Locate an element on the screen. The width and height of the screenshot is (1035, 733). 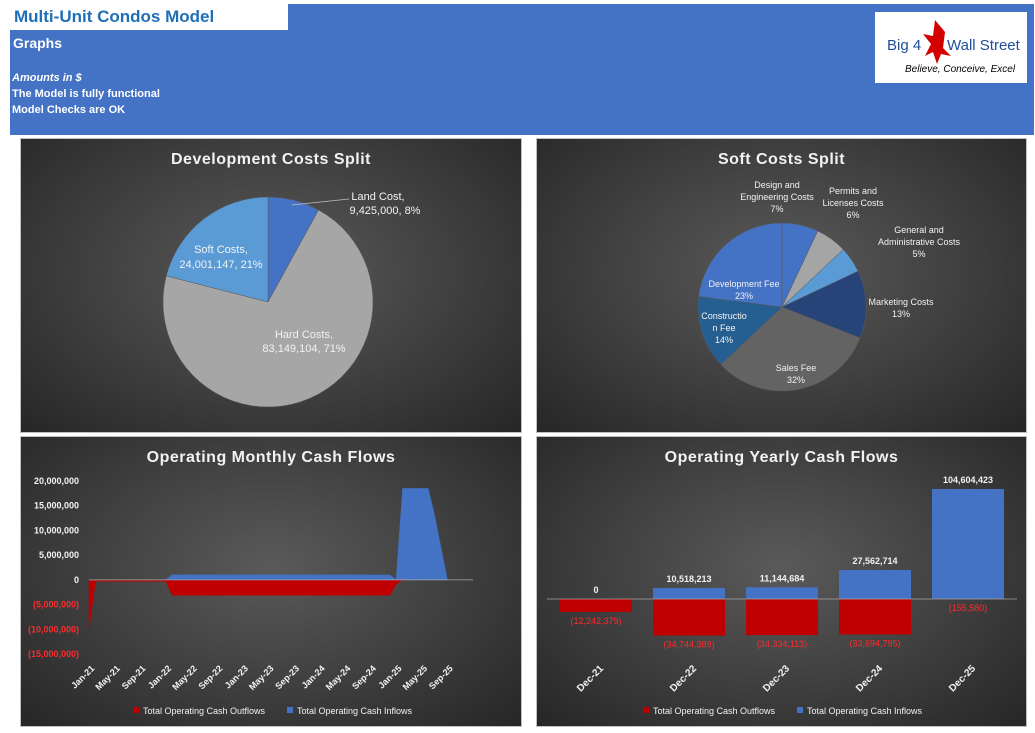
inflow-value-label: 11,144,684 is located at coordinates (782, 578).